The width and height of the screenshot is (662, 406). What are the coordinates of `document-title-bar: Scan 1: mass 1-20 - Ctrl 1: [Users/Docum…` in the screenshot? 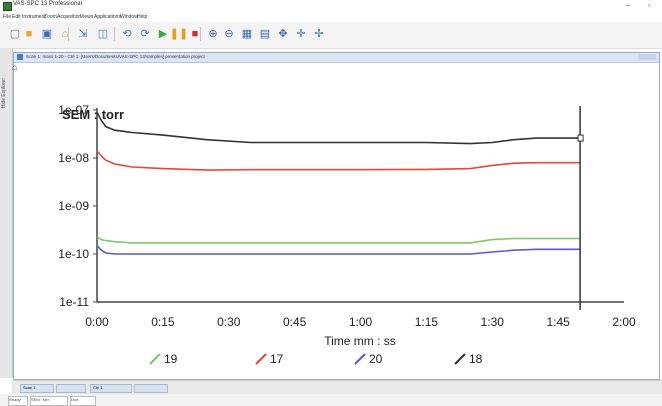 It's located at (336, 58).